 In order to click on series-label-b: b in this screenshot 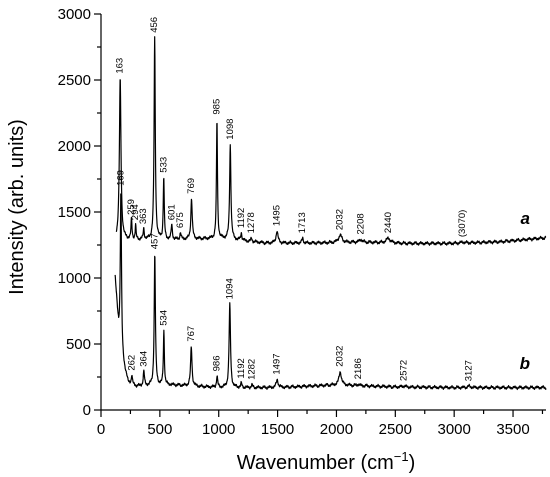, I will do `click(525, 363)`.